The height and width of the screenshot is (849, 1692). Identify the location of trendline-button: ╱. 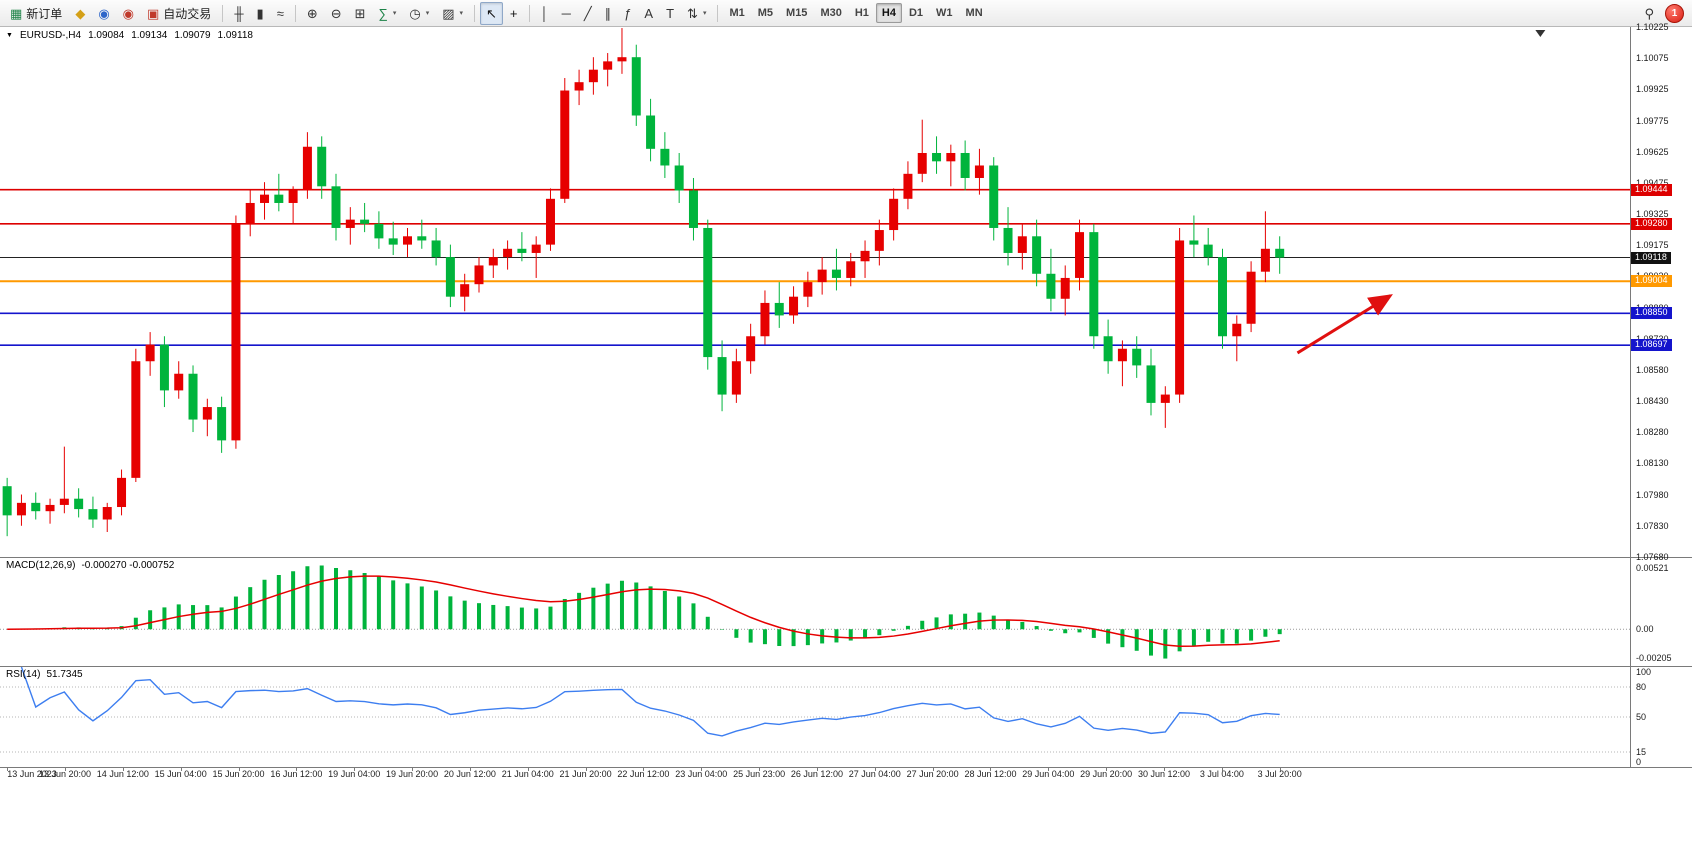
(588, 13).